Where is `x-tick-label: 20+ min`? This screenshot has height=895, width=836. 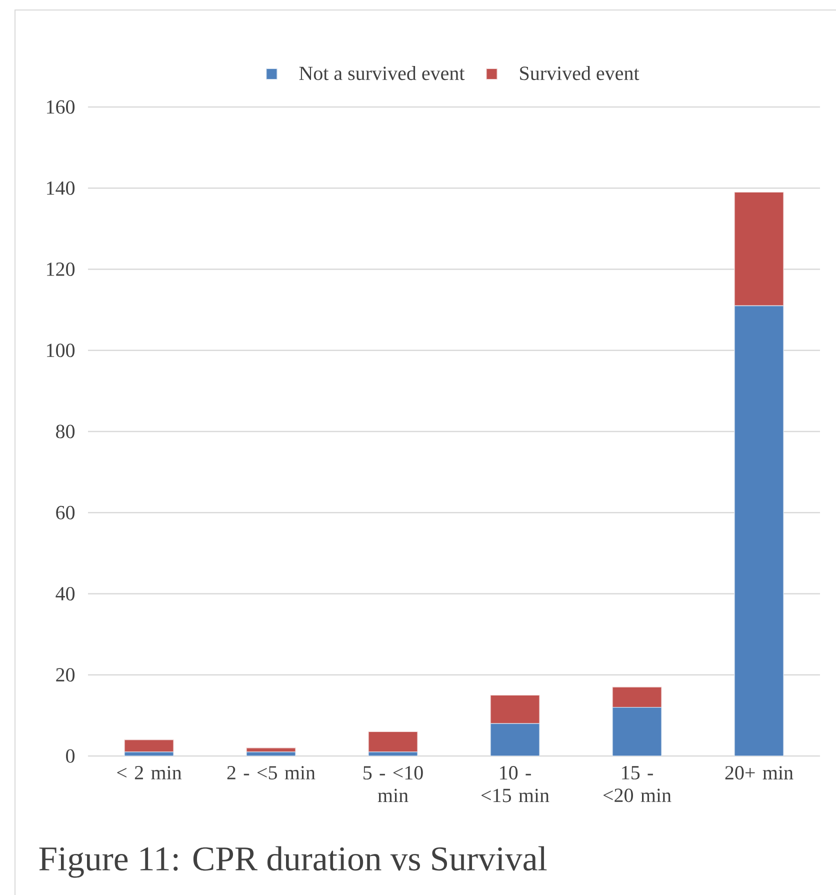
x-tick-label: 20+ min is located at coordinates (759, 773).